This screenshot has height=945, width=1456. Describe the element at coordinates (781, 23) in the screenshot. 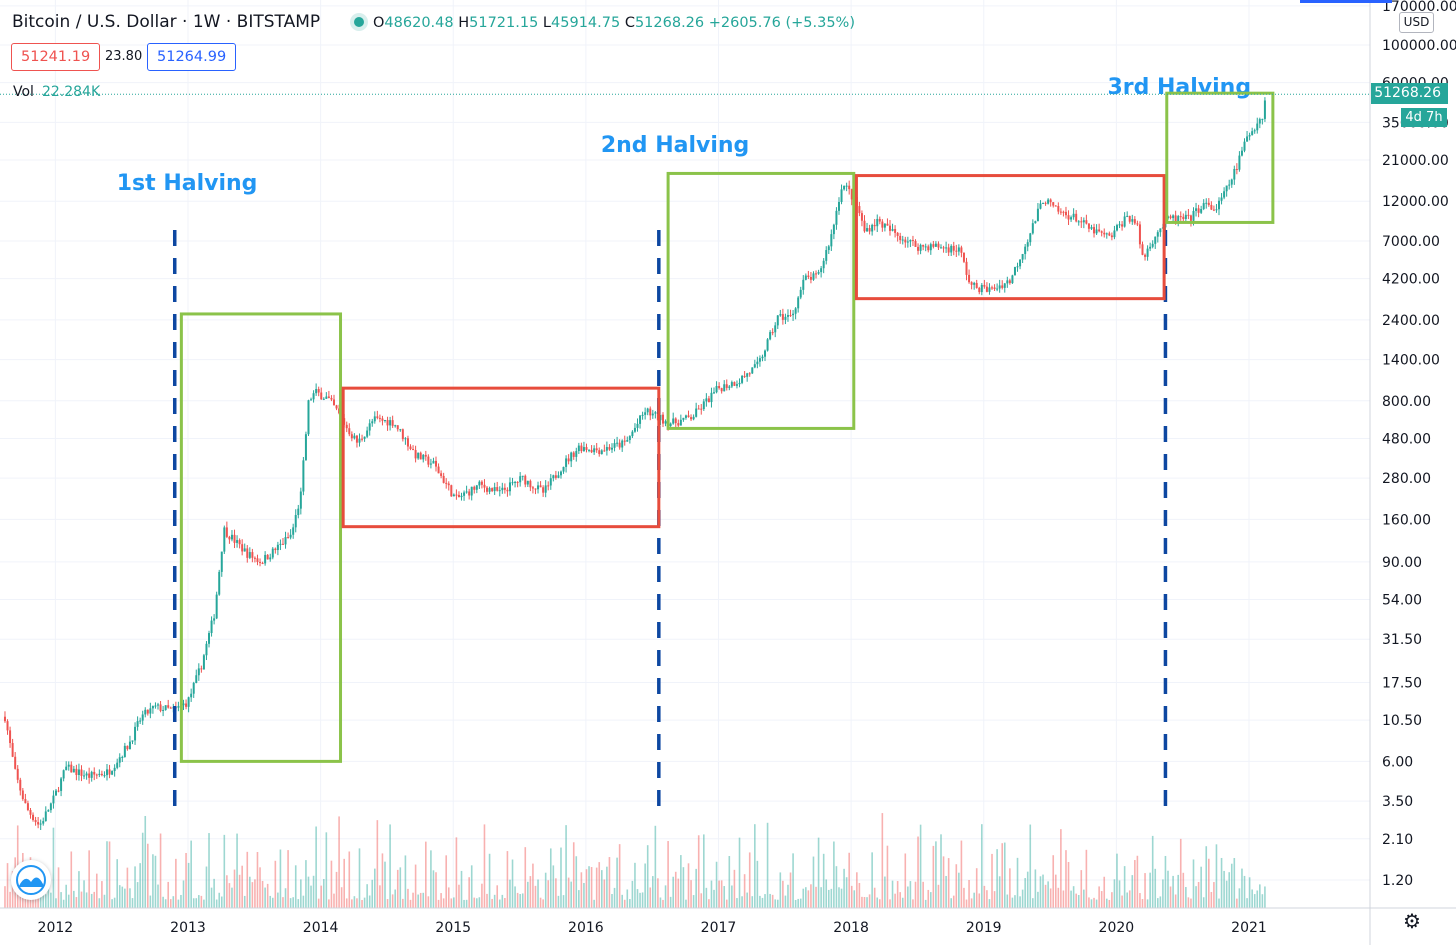

I see `price-change: +2605.76 (+5.35%)` at that location.